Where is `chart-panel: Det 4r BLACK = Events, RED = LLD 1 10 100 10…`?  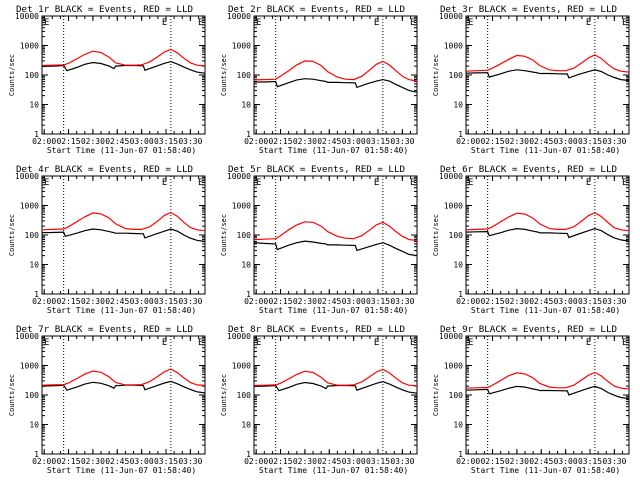
chart-panel: Det 4r BLACK = Events, RED = LLD 1 10 100 10… is located at coordinates (107, 239).